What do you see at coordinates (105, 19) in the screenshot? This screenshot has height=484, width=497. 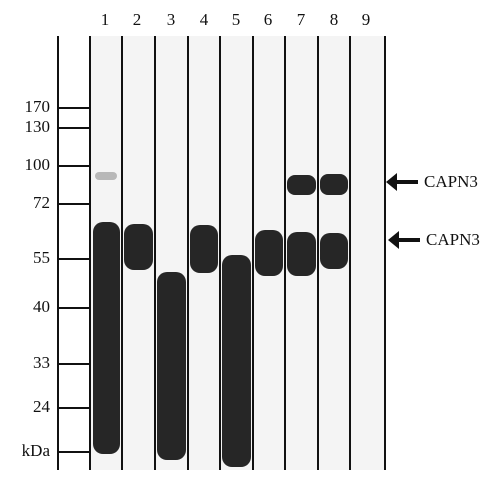 I see `lane-label: 1` at bounding box center [105, 19].